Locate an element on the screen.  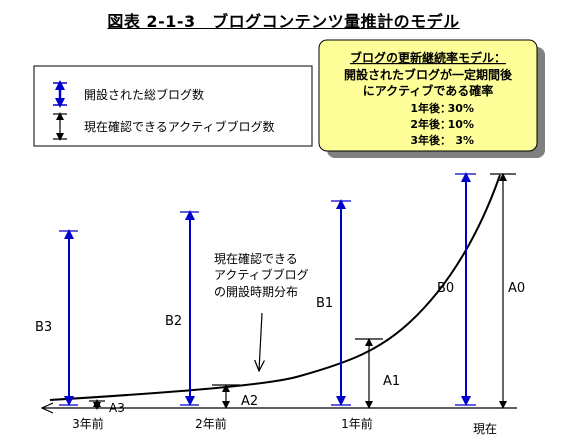
legend-total-icon is located at coordinates (60, 94).